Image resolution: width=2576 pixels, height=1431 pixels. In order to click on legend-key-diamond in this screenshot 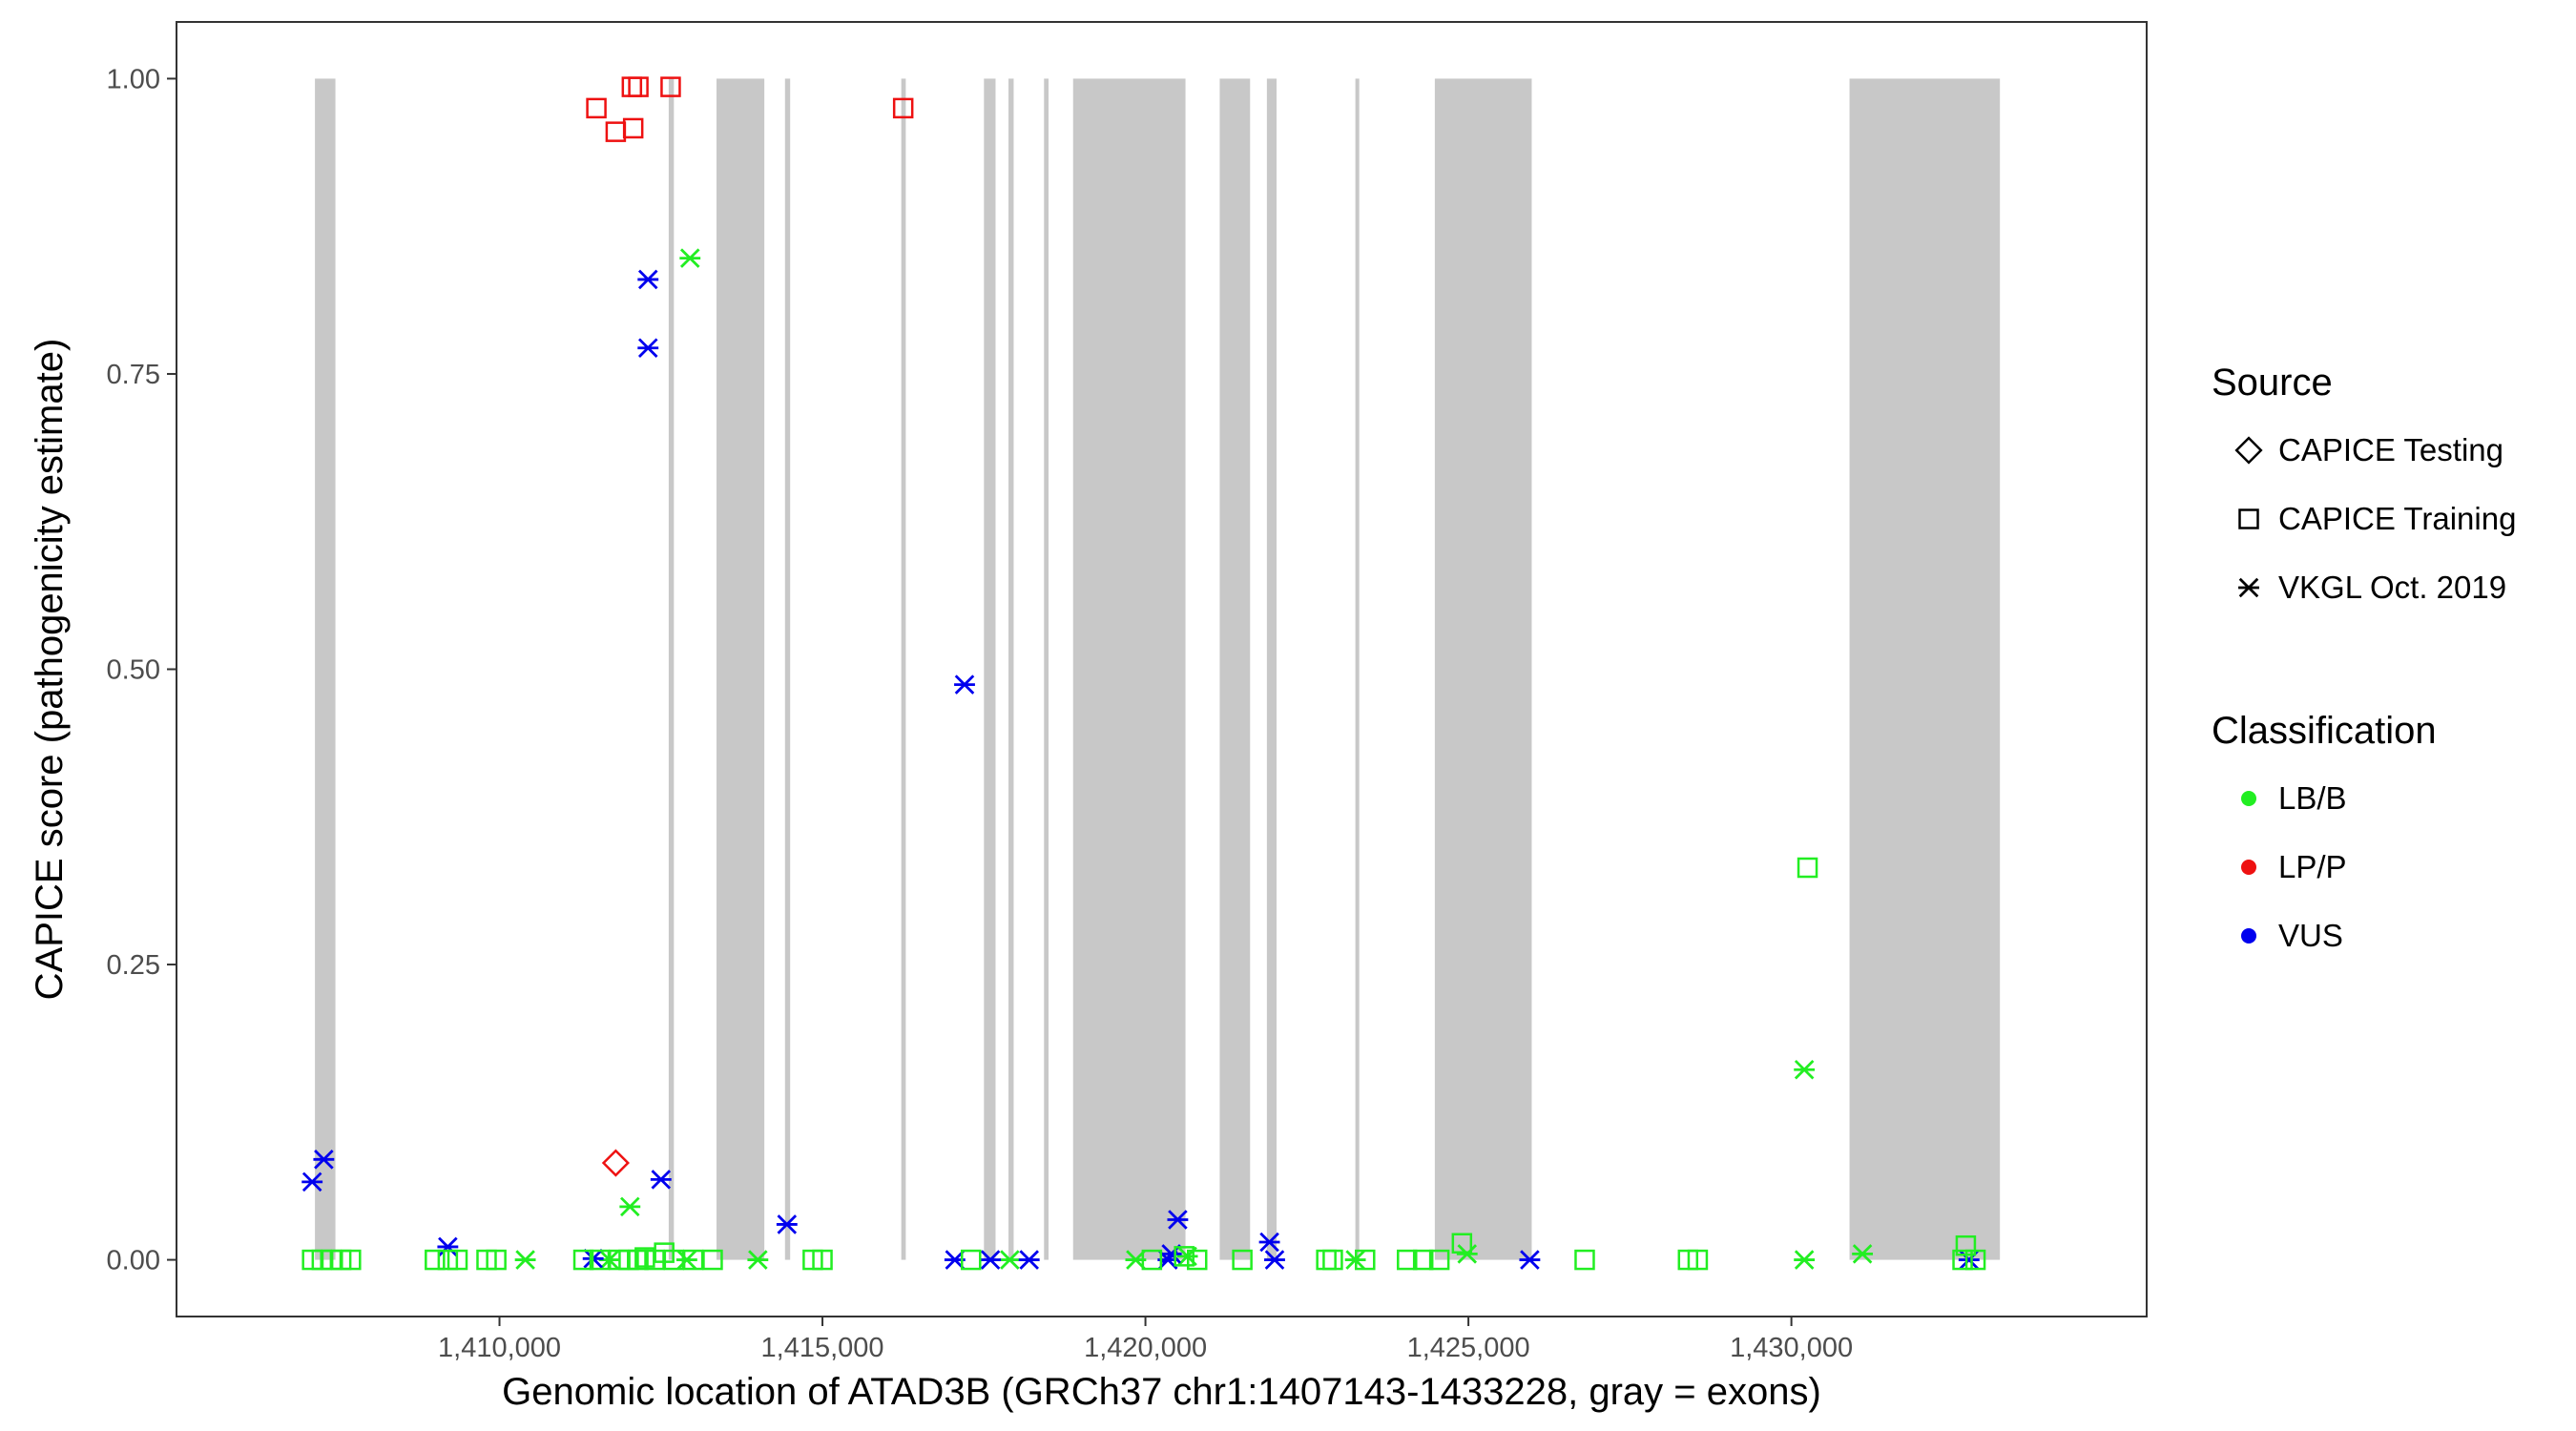, I will do `click(2248, 450)`.